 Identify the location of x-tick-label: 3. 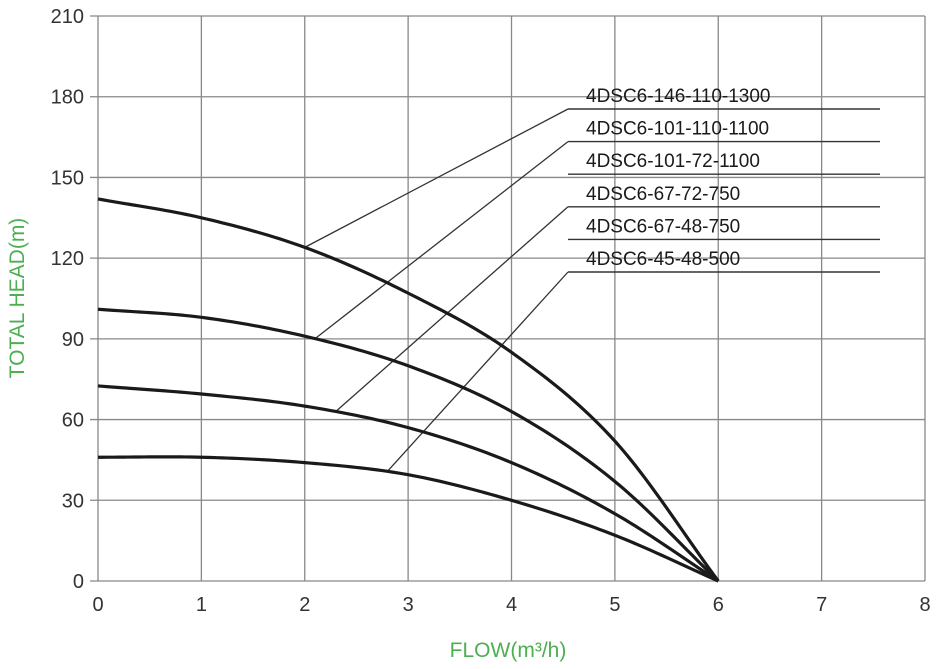
(408, 605).